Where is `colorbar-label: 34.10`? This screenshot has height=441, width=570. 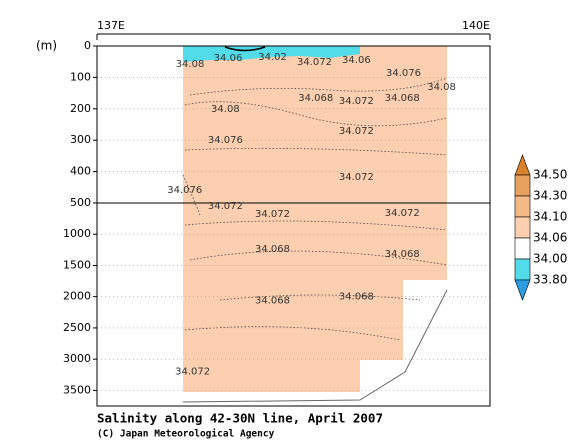
colorbar-label: 34.10 is located at coordinates (550, 217).